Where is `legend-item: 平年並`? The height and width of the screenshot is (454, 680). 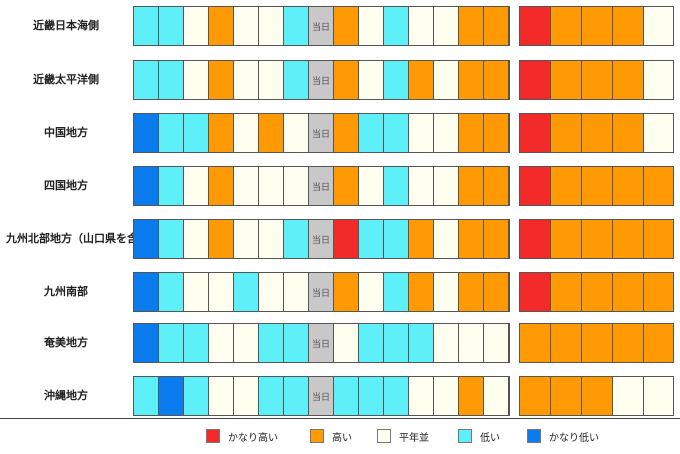 legend-item: 平年並 is located at coordinates (403, 436).